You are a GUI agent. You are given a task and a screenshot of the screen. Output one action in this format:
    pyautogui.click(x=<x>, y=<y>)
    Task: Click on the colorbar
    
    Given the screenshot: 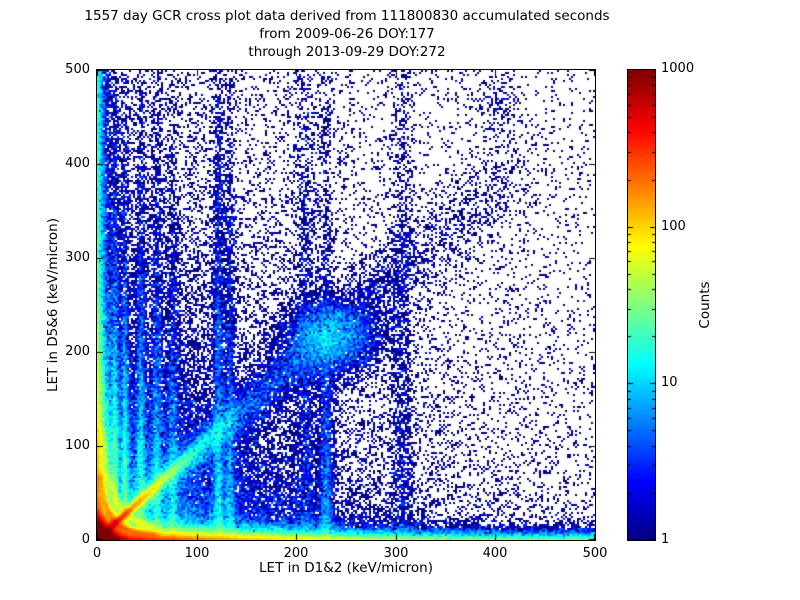 What is the action you would take?
    pyautogui.click(x=641, y=305)
    